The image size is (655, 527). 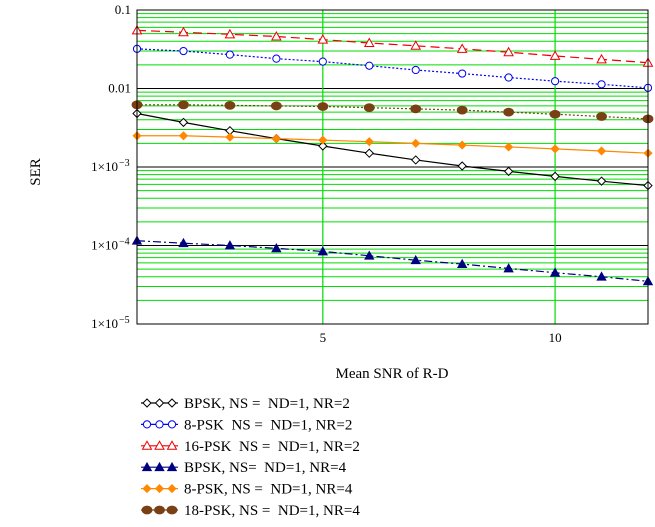 I want to click on legend-entry: 16-PSK NS = ND=1, NR=2, so click(x=250, y=447).